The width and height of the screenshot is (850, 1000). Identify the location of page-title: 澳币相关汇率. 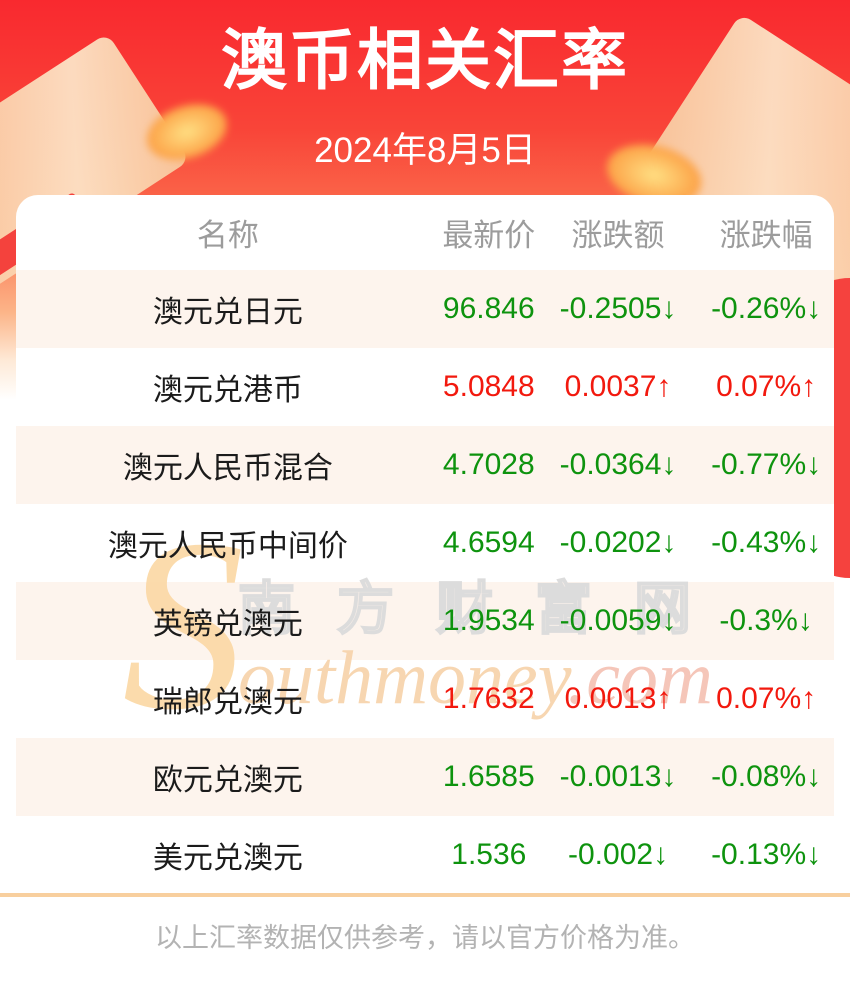
(425, 60).